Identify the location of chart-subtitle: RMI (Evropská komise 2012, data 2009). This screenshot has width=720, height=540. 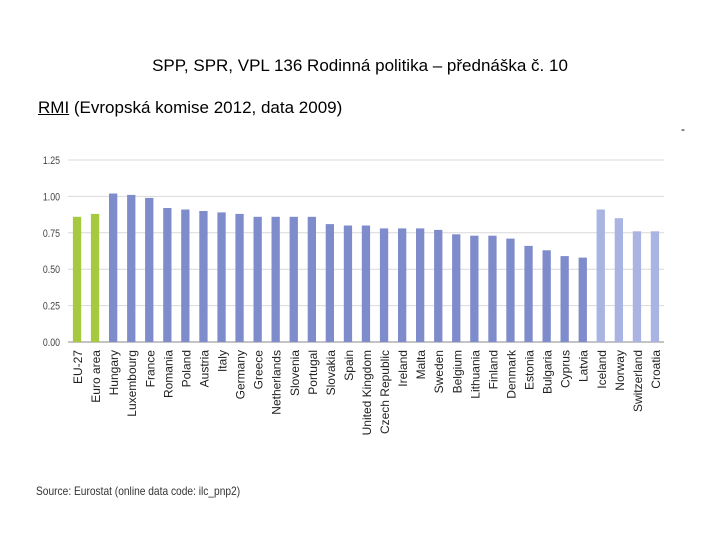
(190, 108).